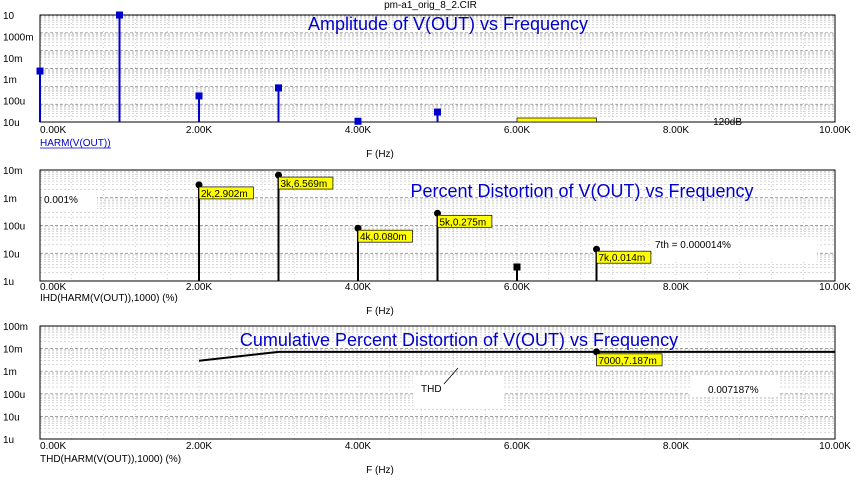 The image size is (861, 484). What do you see at coordinates (516, 356) in the screenshot?
I see `thd-series-line` at bounding box center [516, 356].